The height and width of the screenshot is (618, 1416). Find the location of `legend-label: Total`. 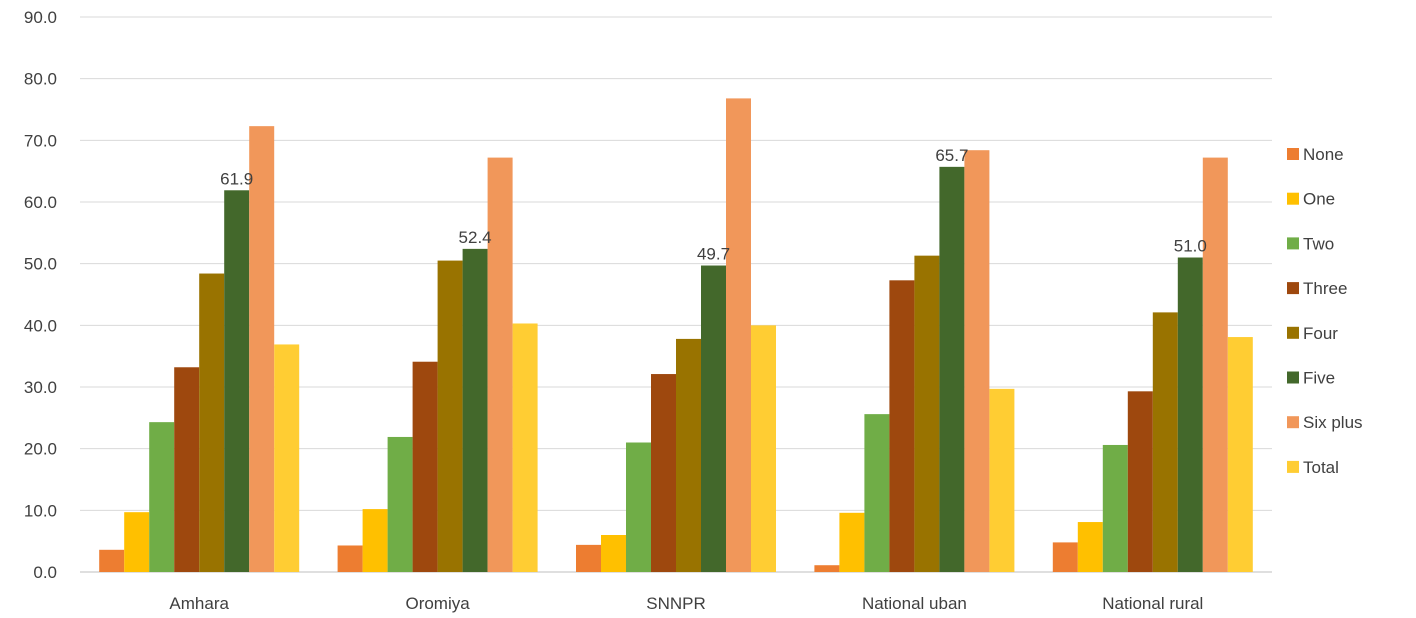

legend-label: Total is located at coordinates (1321, 467).